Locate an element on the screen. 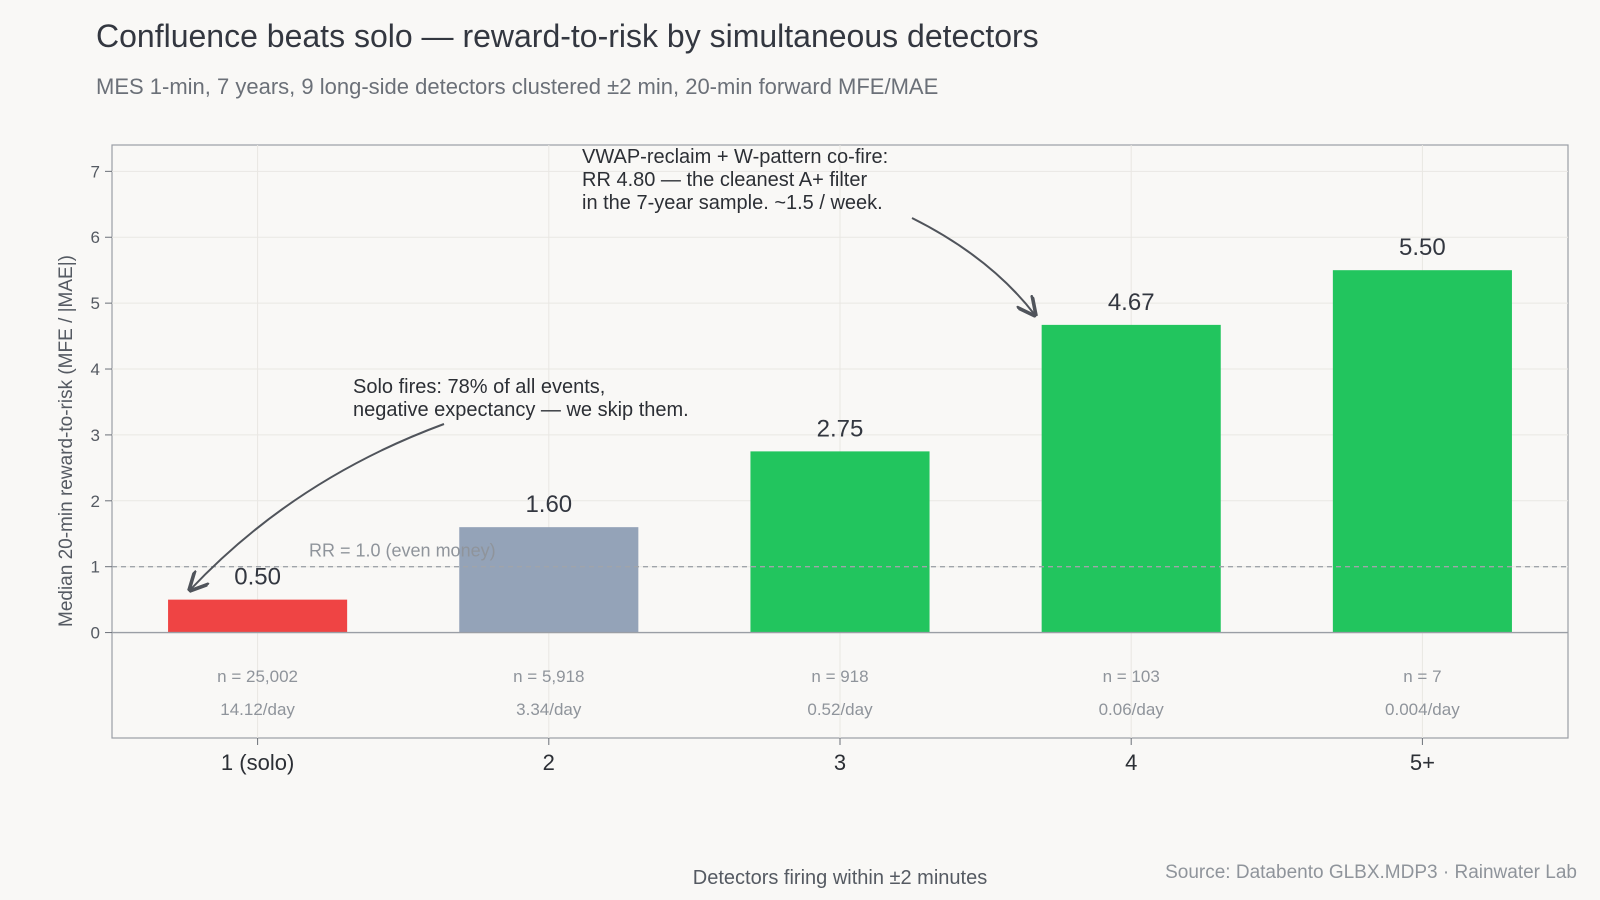 Image resolution: width=1600 pixels, height=900 pixels. annotation-four-line-3: in the 7-year sample. ~1.5 / week. is located at coordinates (732, 203).